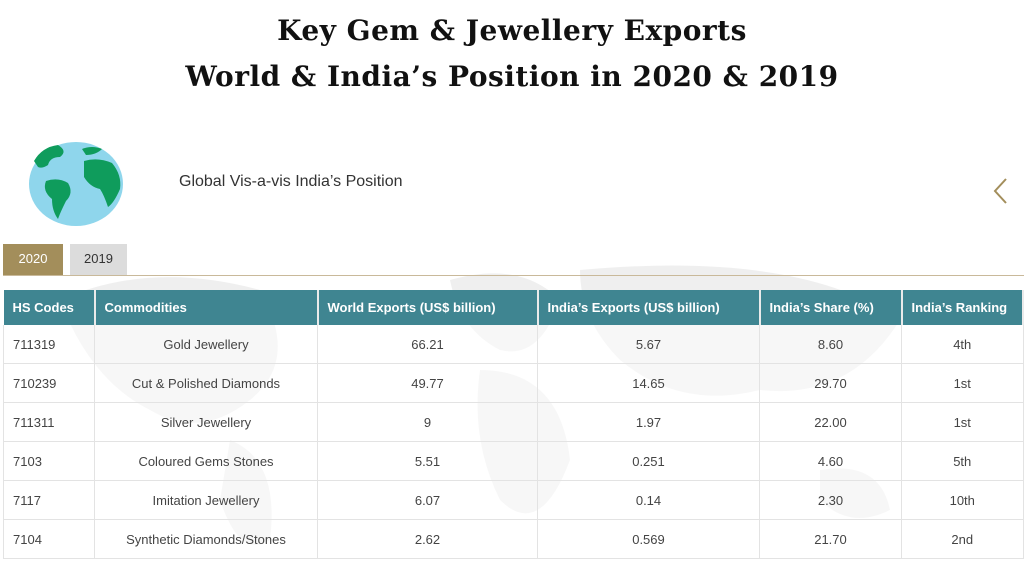  What do you see at coordinates (962, 307) in the screenshot?
I see `header-india-ranking: India’s Ranking` at bounding box center [962, 307].